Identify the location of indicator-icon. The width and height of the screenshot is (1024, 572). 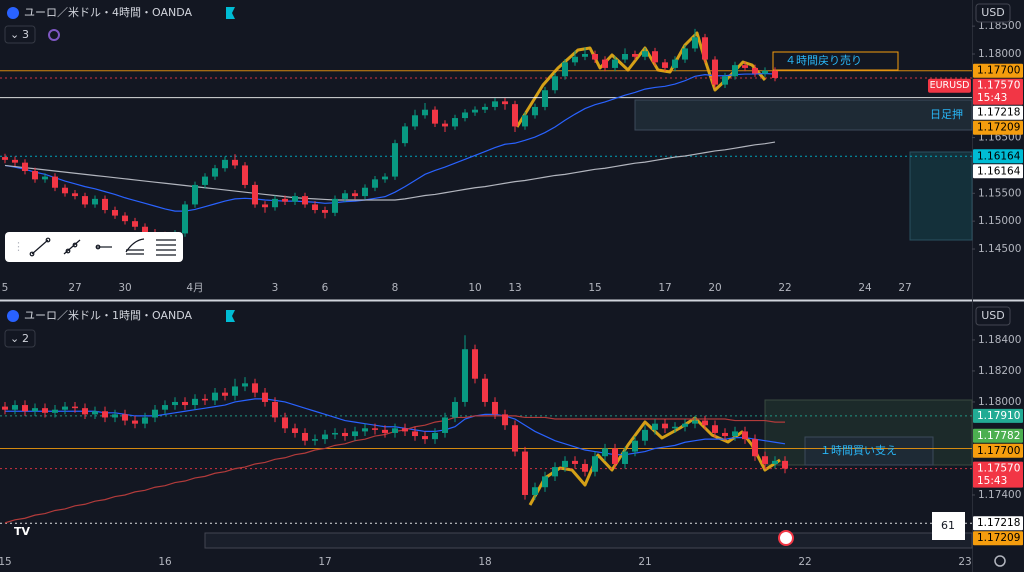
(54, 35).